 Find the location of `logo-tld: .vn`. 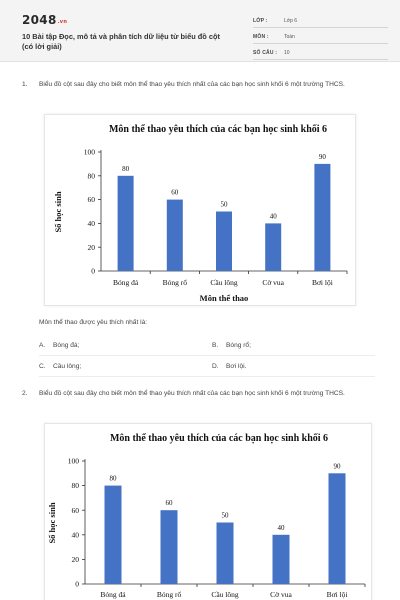

logo-tld: .vn is located at coordinates (62, 22).